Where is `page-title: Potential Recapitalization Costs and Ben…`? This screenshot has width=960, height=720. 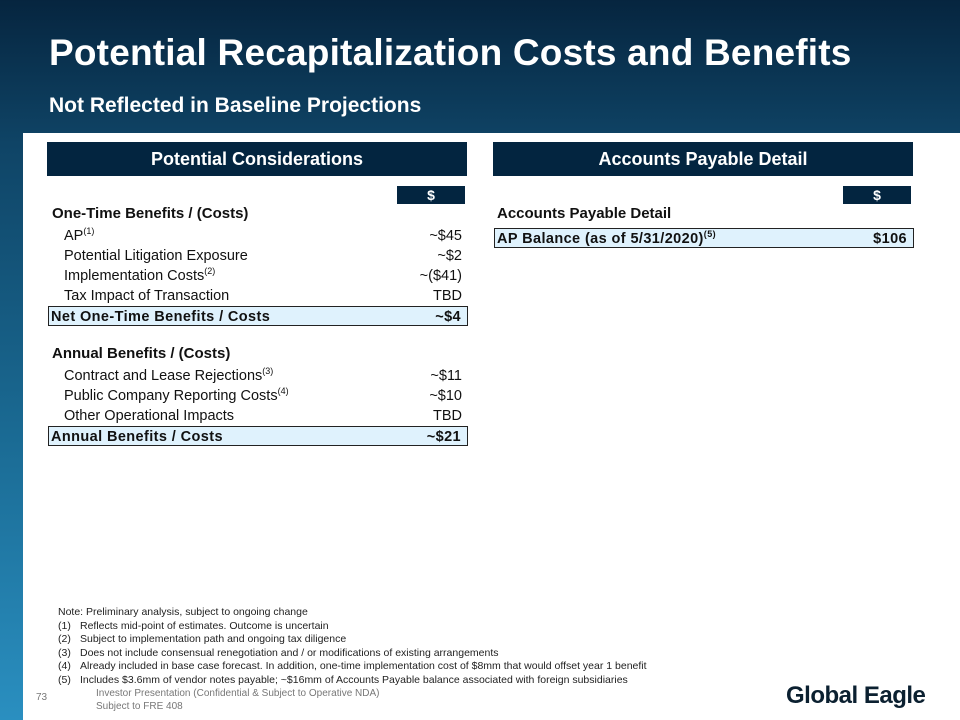
page-title: Potential Recapitalization Costs and Ben… is located at coordinates (450, 52).